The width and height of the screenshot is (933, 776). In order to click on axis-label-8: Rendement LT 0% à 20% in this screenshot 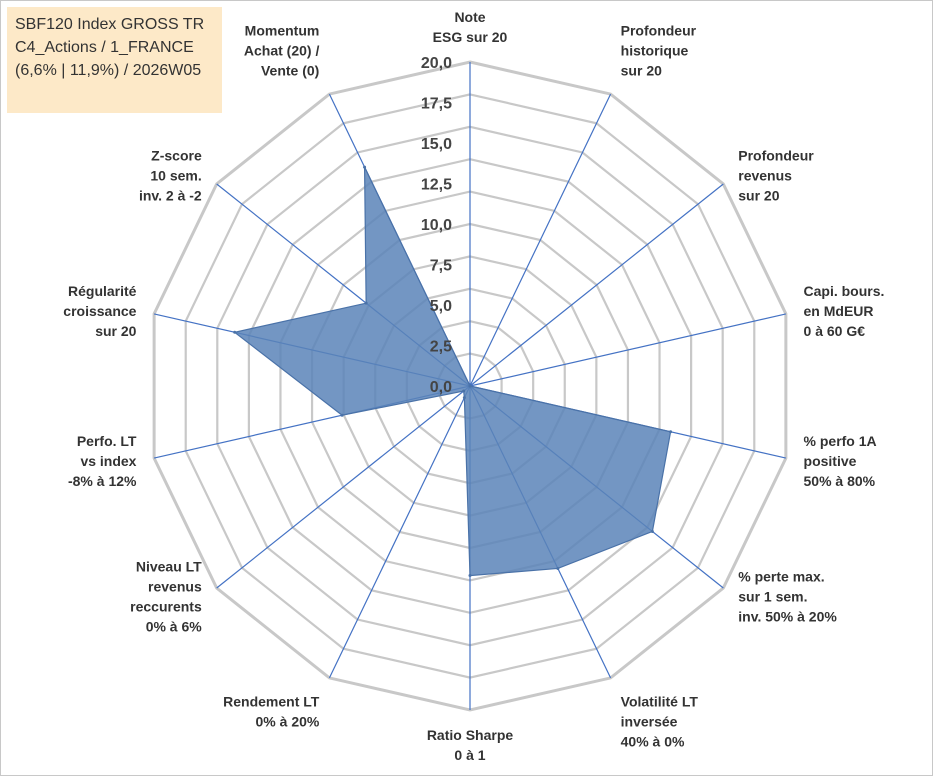, I will do `click(271, 712)`.